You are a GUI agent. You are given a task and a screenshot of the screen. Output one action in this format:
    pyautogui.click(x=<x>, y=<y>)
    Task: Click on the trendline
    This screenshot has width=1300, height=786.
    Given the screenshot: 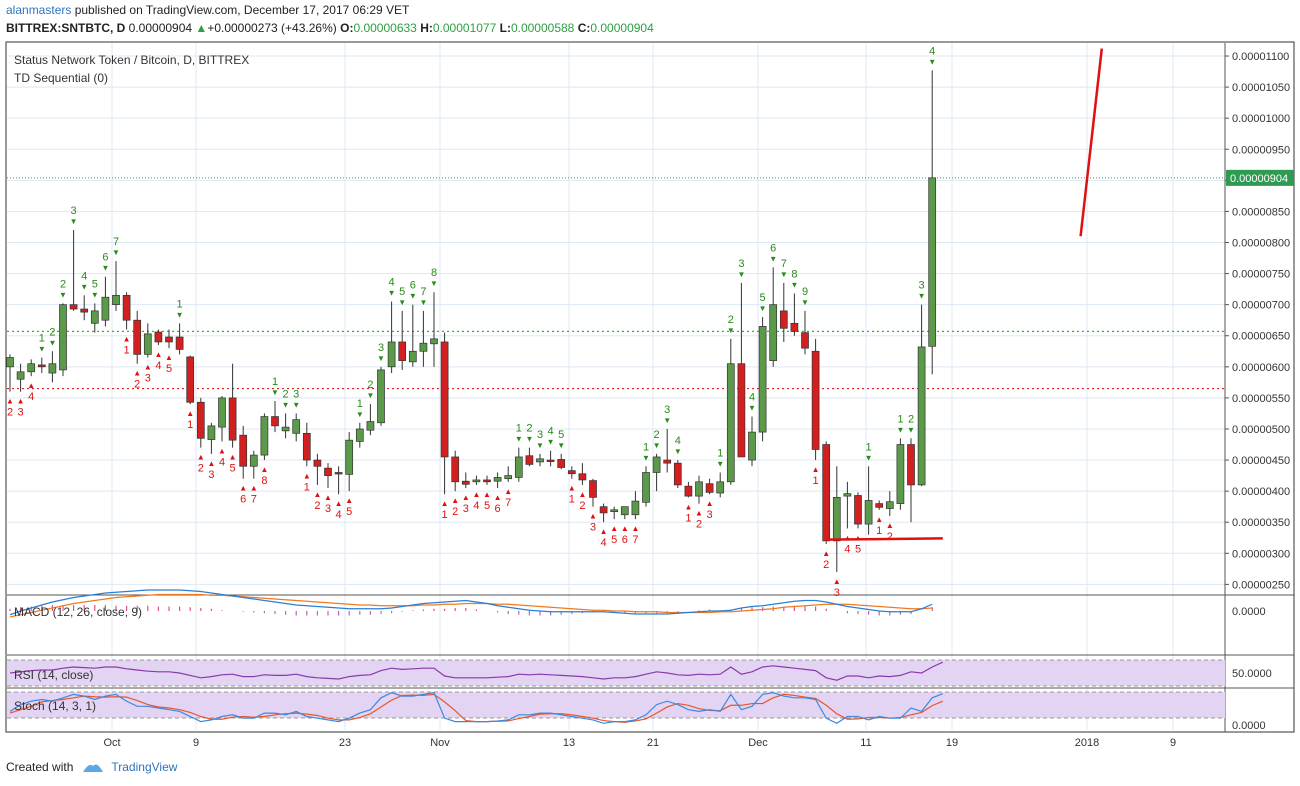 What is the action you would take?
    pyautogui.click(x=884, y=539)
    